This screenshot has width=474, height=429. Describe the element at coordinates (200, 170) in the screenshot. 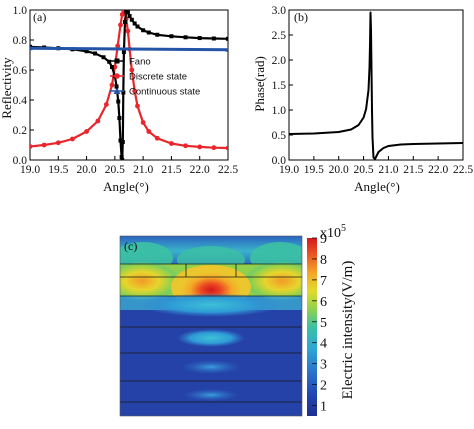

I see `panel-a-x-tick-label: 22.0` at that location.